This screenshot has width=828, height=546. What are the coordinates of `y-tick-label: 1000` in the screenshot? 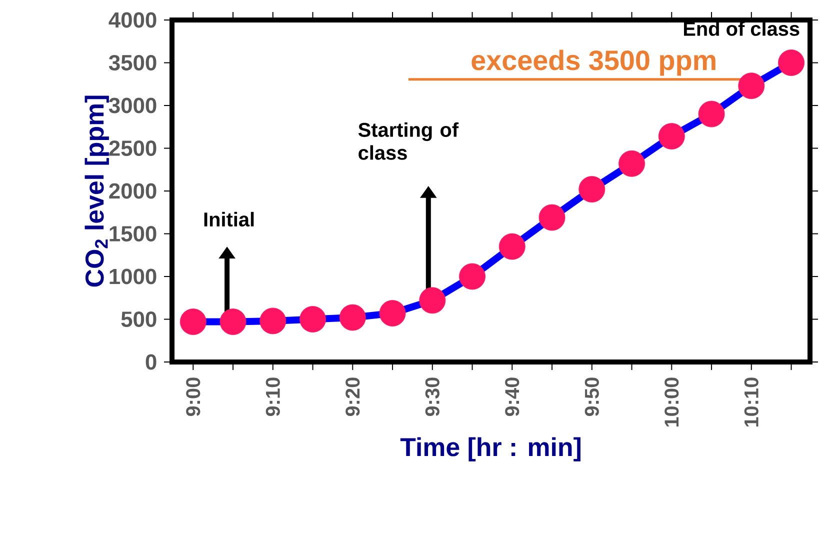 It's located at (133, 276).